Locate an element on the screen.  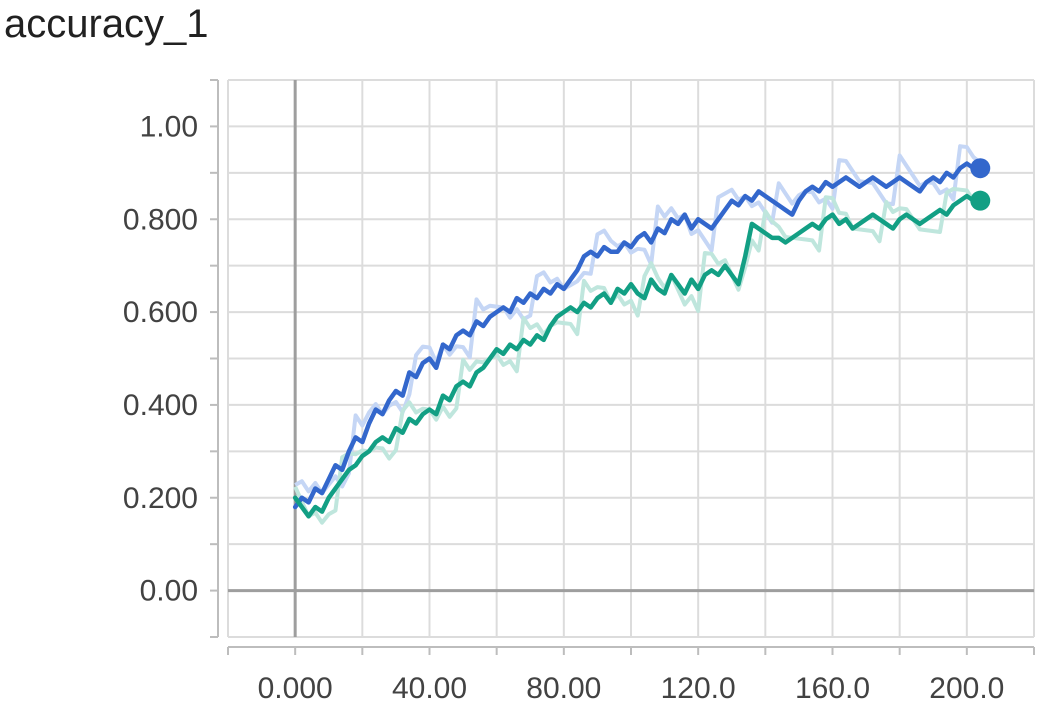
x-tick-label: 0.000 is located at coordinates (295, 688).